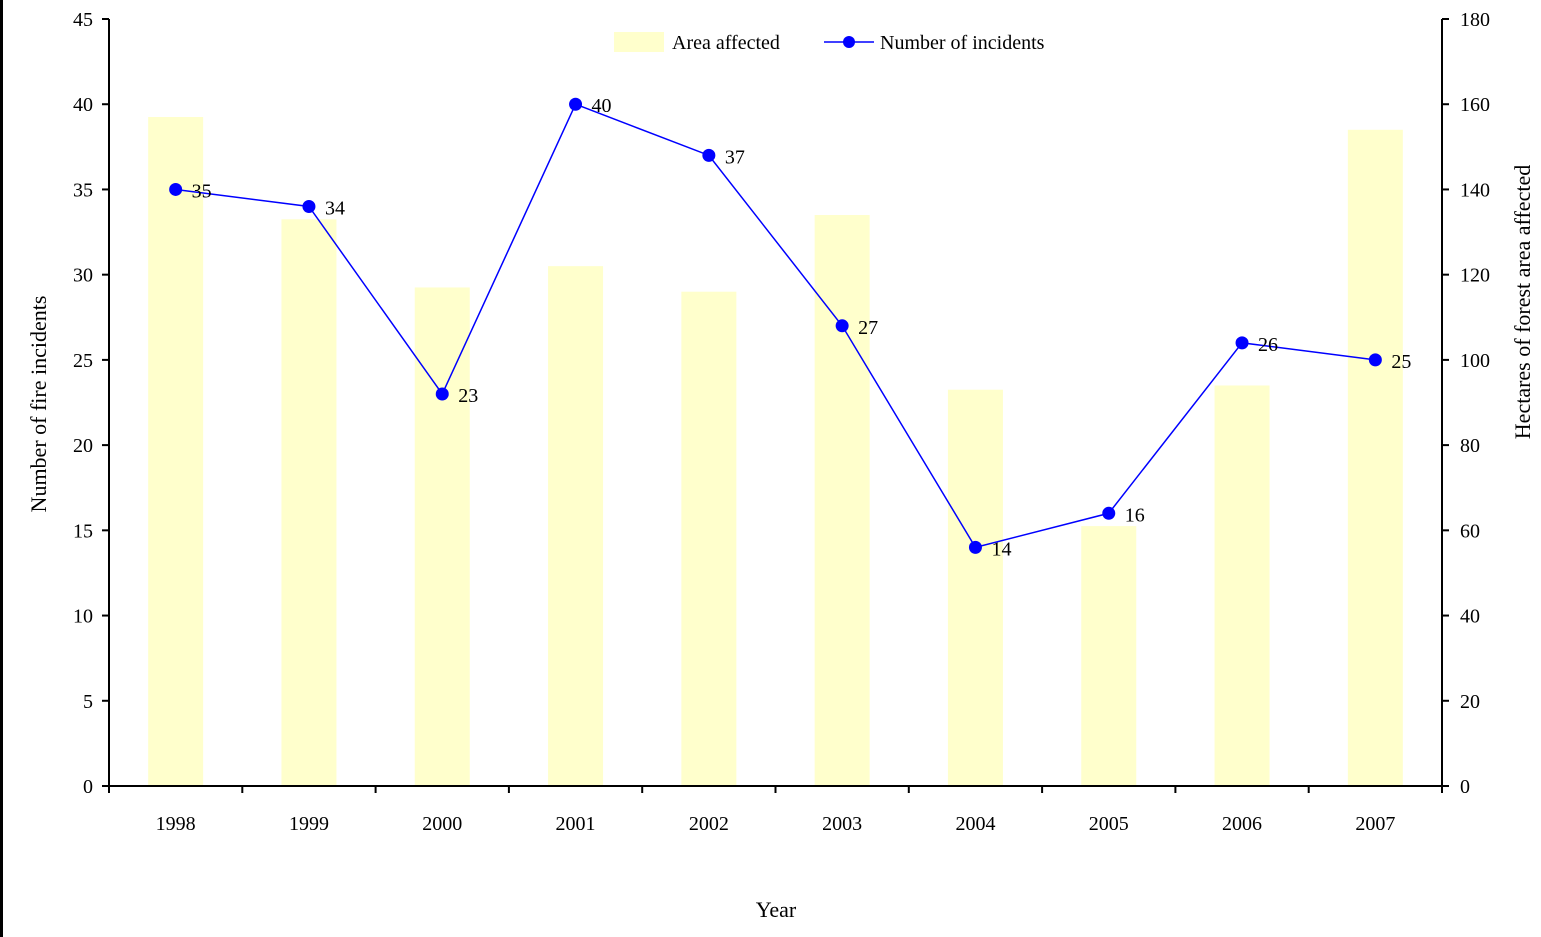 Image resolution: width=1541 pixels, height=937 pixels. Describe the element at coordinates (1242, 585) in the screenshot. I see `bar-area-affected-2006` at that location.